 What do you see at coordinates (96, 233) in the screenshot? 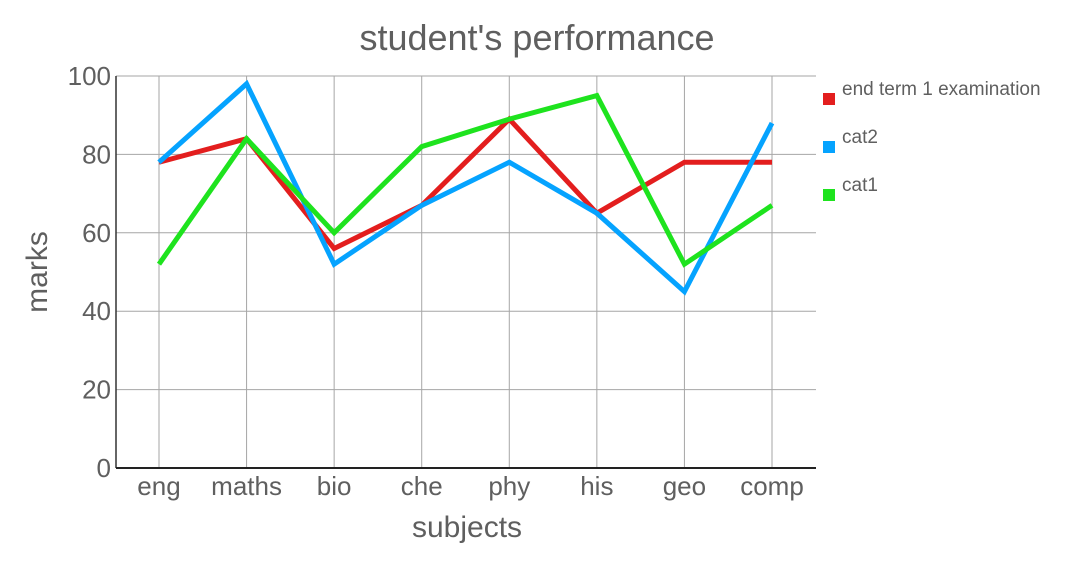
I see `y-tick-label: 60` at bounding box center [96, 233].